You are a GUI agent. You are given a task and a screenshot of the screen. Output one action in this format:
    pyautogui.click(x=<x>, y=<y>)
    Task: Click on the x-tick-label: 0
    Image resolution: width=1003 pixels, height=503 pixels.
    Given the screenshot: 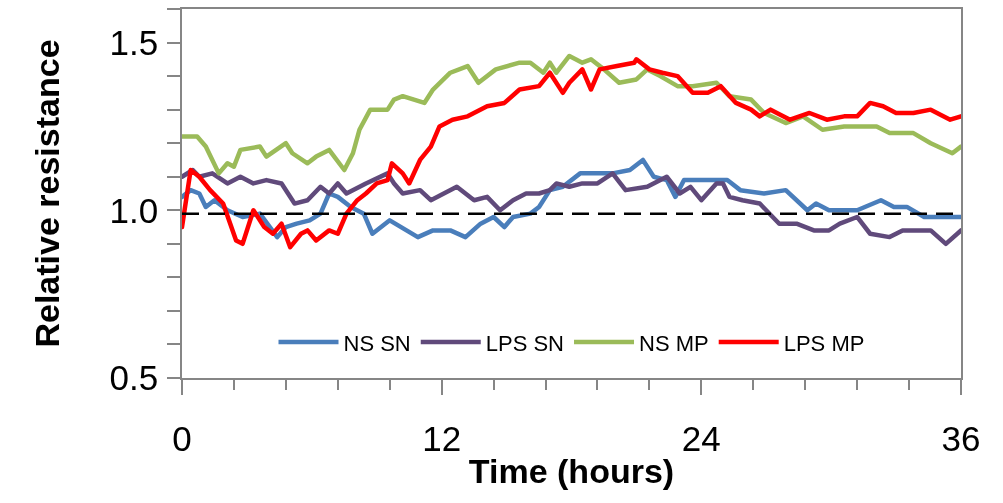 What is the action you would take?
    pyautogui.click(x=182, y=438)
    